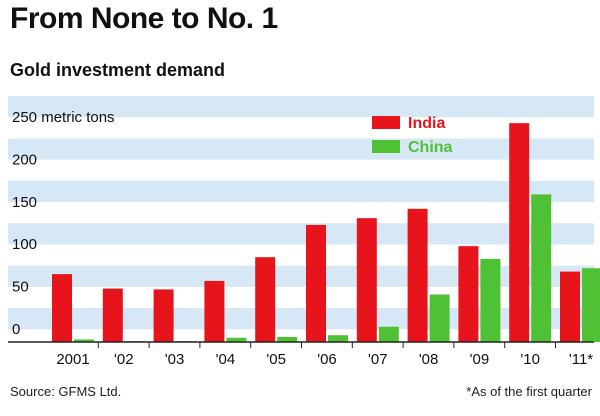 This screenshot has height=416, width=600. What do you see at coordinates (66, 391) in the screenshot?
I see `source-note: Source: GFMS Ltd.` at bounding box center [66, 391].